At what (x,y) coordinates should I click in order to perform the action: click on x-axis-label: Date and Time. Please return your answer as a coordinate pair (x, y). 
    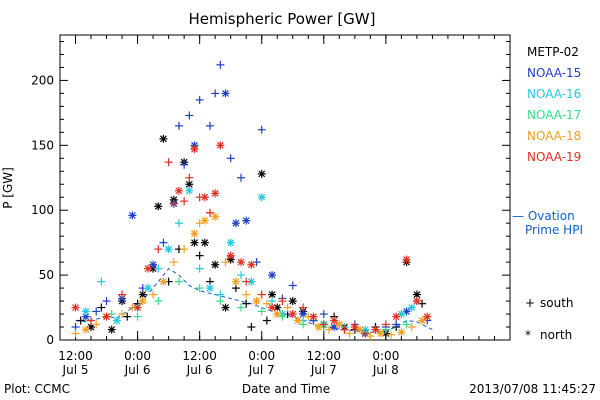
    Looking at the image, I should click on (286, 389).